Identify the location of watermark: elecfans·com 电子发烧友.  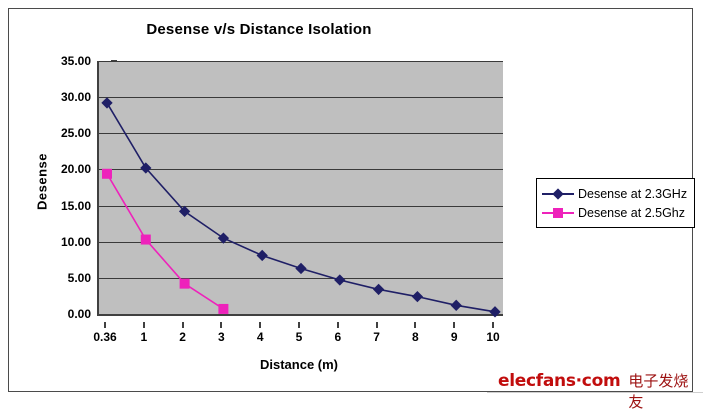
(600, 391).